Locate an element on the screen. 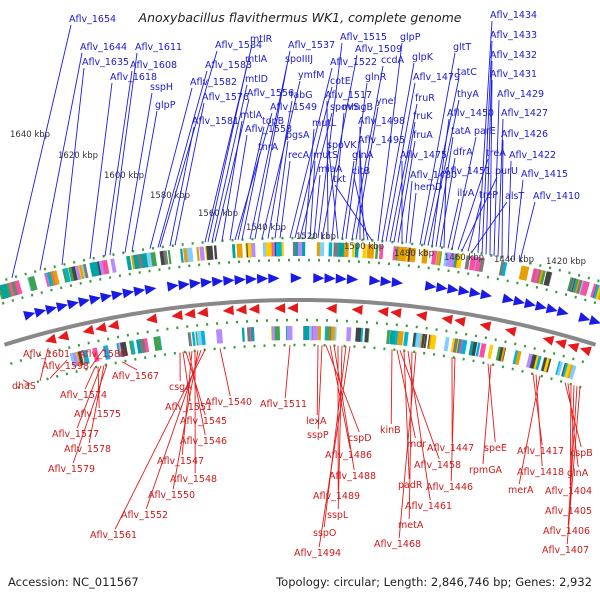 This screenshot has width=600, height=600. leader-line-gltt is located at coordinates (437, 148).